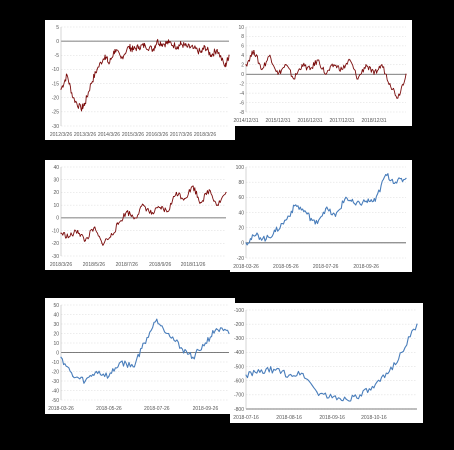 Image resolution: width=454 pixels, height=450 pixels. What do you see at coordinates (286, 267) in the screenshot?
I see `x-tick-label: 2018-05-26` at bounding box center [286, 267].